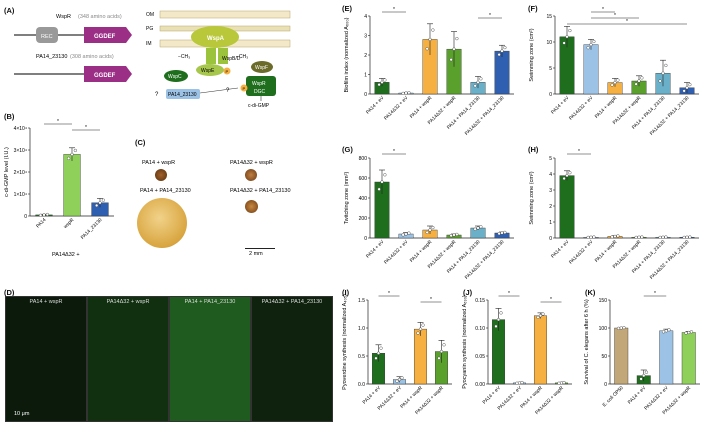  Describe the element at coordinates (182, 95) in the screenshot. I see `pa-box-label: PA14_23130` at that location.